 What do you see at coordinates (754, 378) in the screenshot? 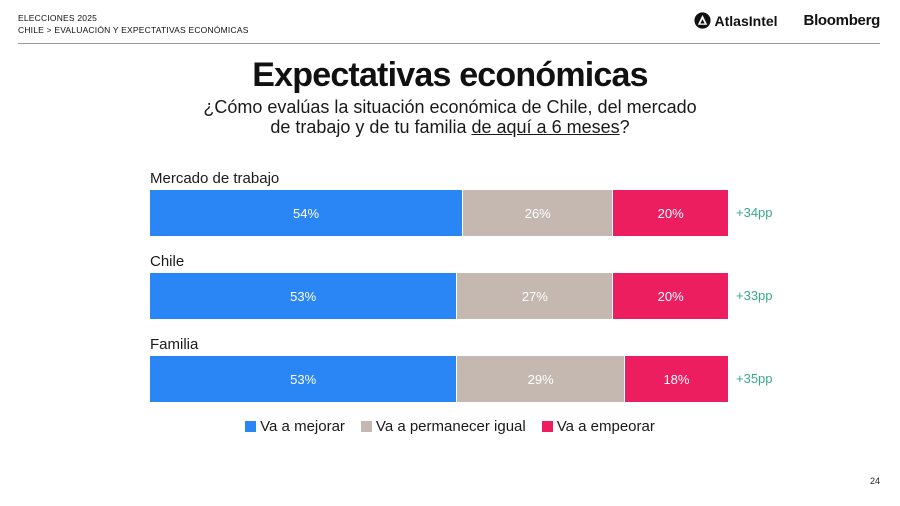
I see `net-balance-label: +35pp` at bounding box center [754, 378].